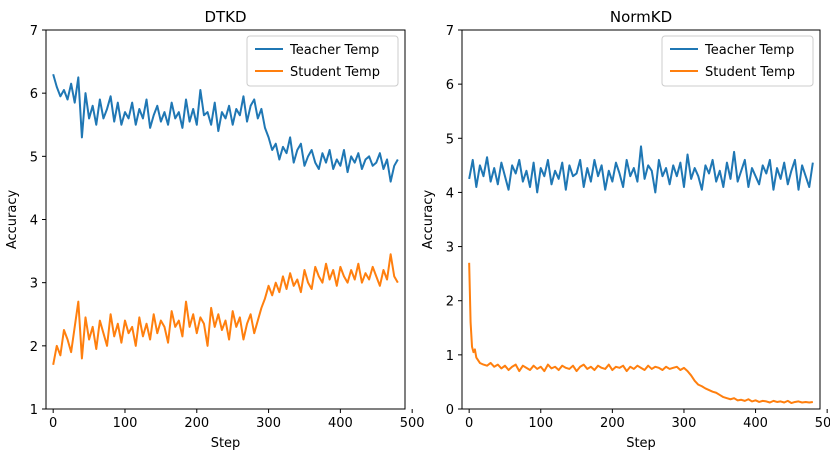 Image resolution: width=830 pixels, height=461 pixels. I want to click on y-tick-label: 0, so click(450, 410).